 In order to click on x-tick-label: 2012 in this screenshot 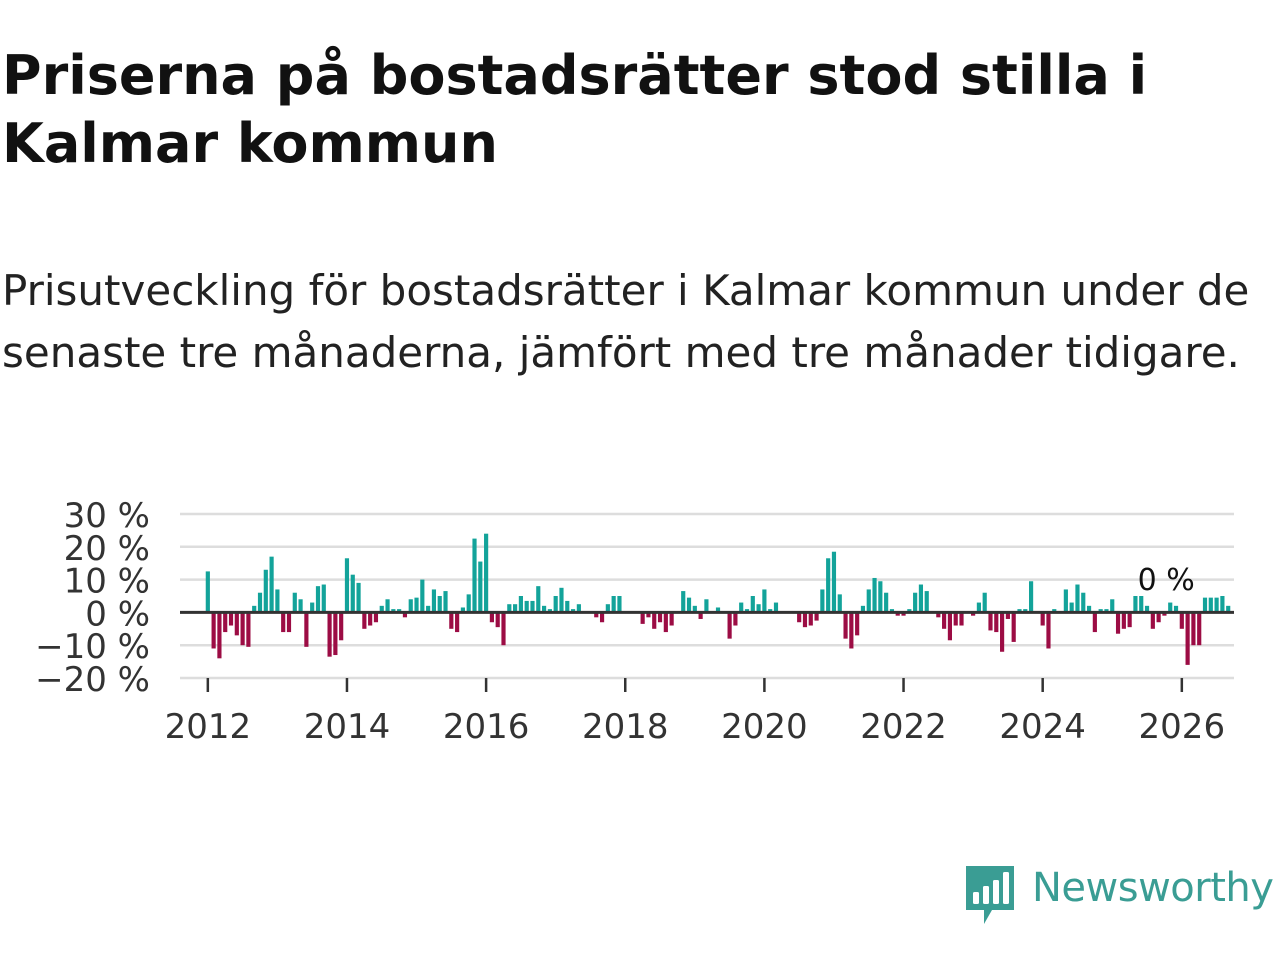, I will do `click(208, 727)`.